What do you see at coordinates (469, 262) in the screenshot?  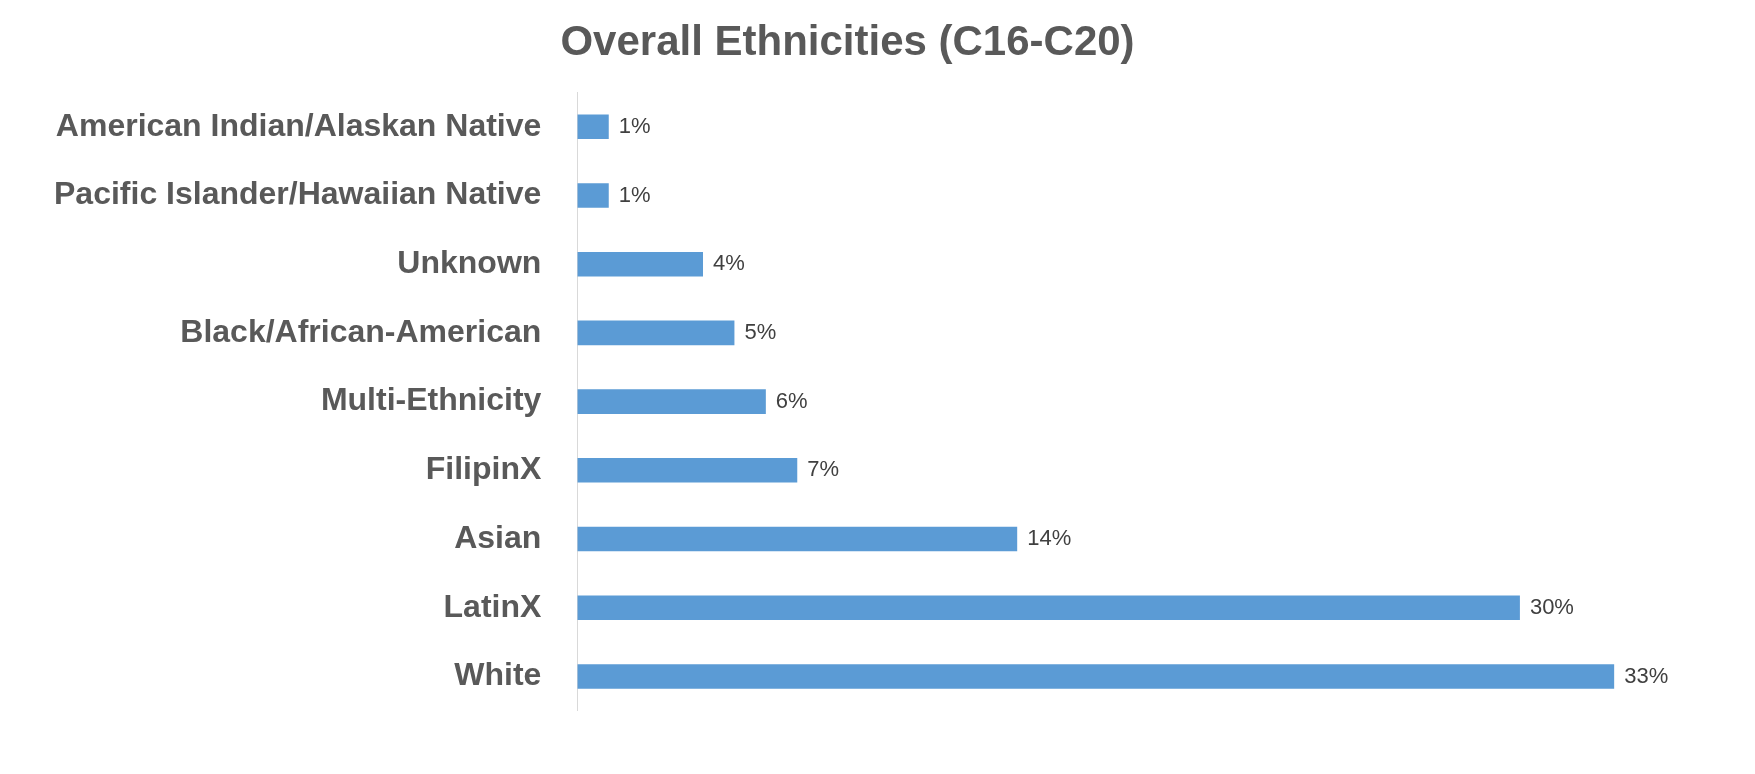 I see `y-tick-label: Unknown` at bounding box center [469, 262].